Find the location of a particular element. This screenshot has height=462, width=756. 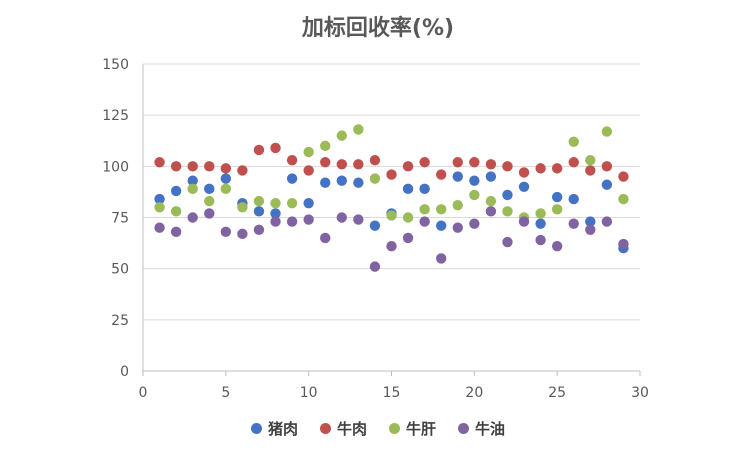

y-tick-label: 125 is located at coordinates (115, 116).